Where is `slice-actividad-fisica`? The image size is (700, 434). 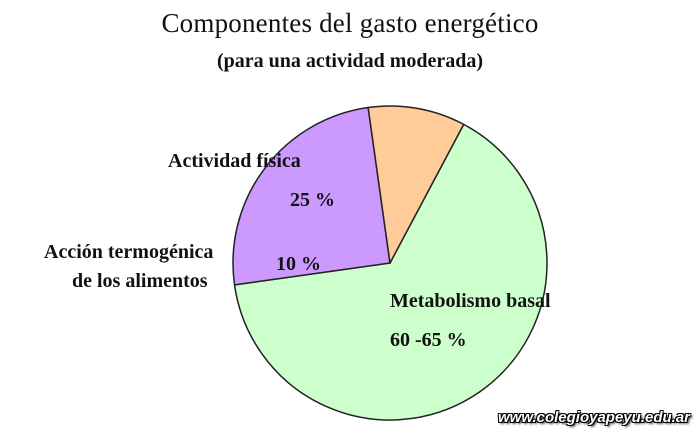
slice-actividad-fisica is located at coordinates (311, 196).